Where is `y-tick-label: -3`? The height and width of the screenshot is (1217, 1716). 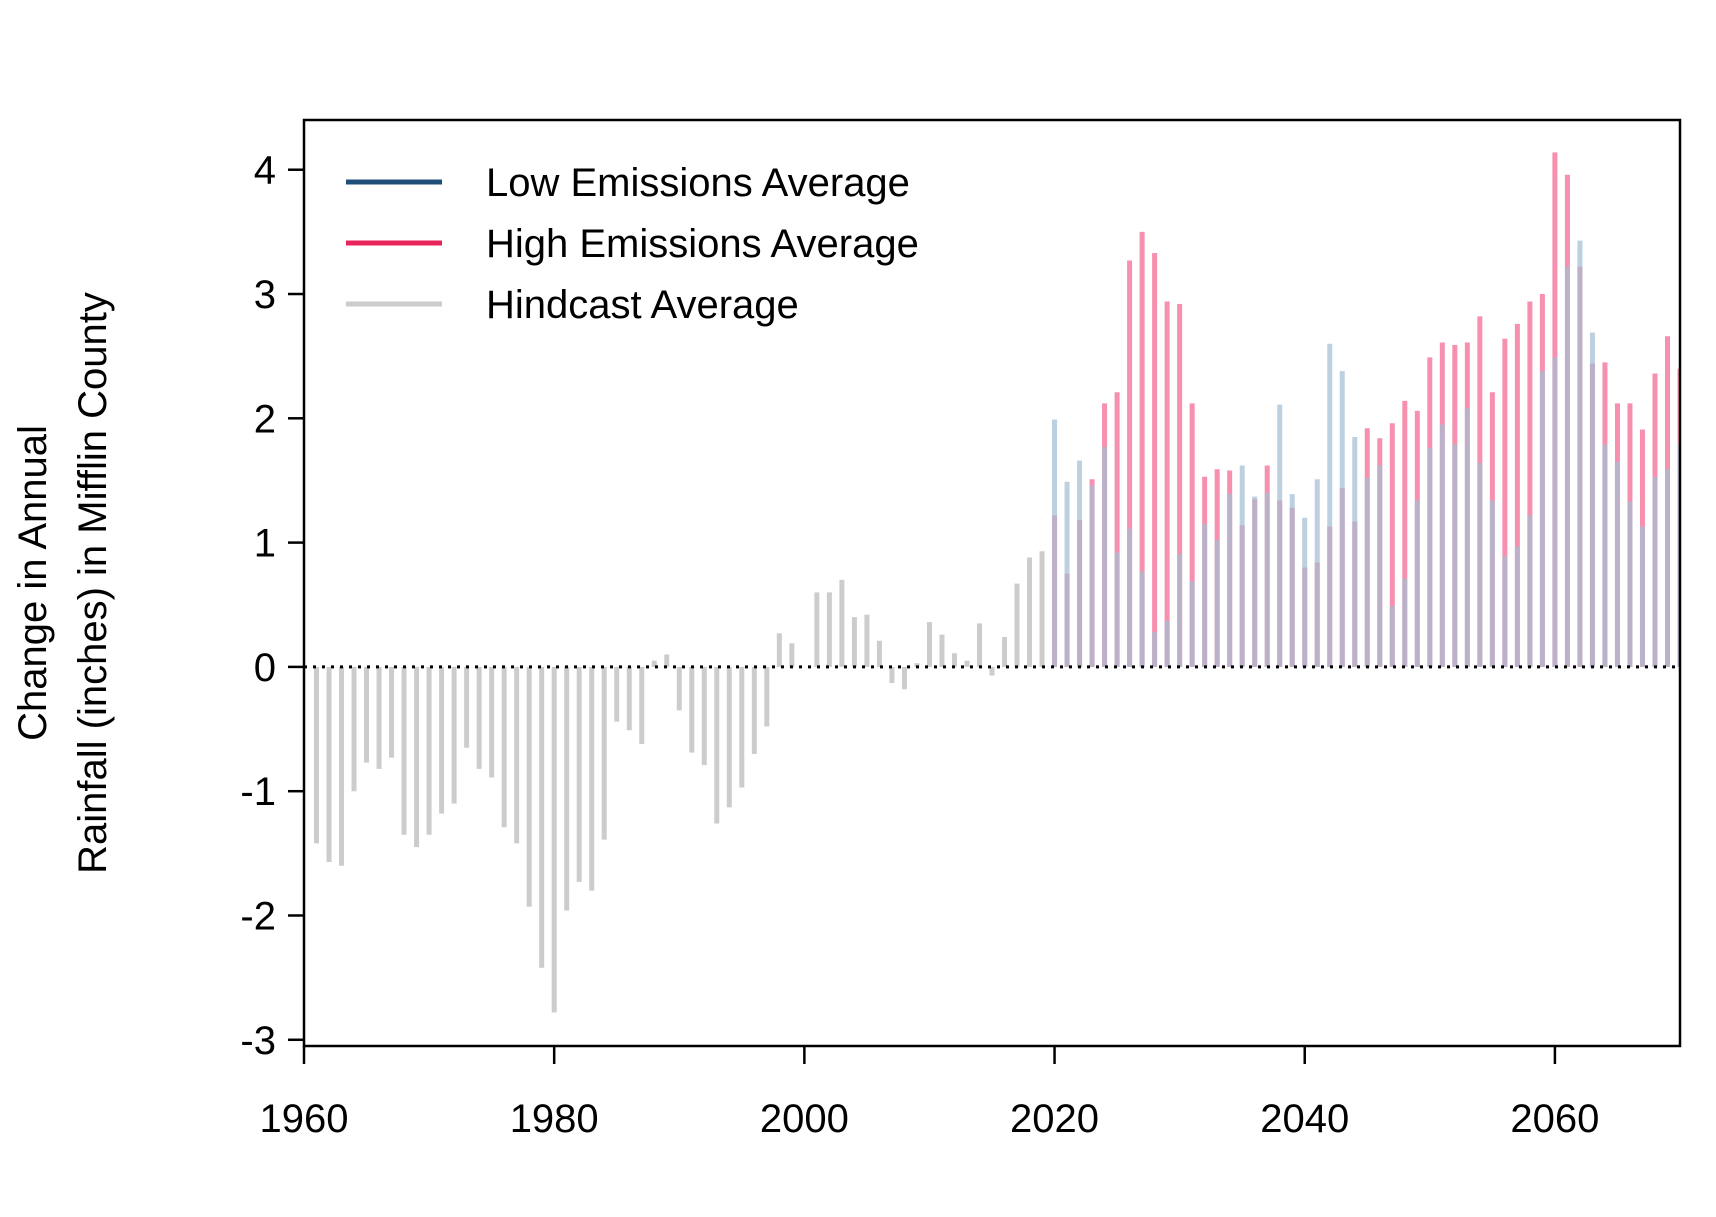
y-tick-label: -3 is located at coordinates (258, 1041).